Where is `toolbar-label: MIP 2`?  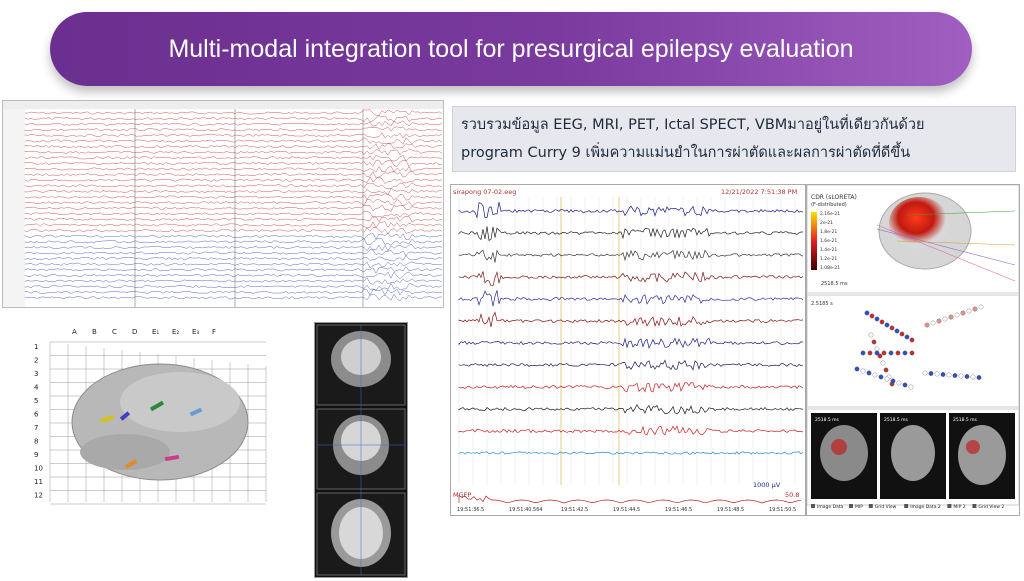 toolbar-label: MIP 2 is located at coordinates (959, 507).